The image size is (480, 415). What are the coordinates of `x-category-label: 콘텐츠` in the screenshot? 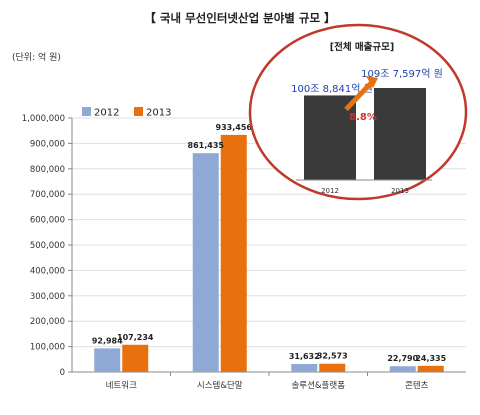 It's located at (417, 385).